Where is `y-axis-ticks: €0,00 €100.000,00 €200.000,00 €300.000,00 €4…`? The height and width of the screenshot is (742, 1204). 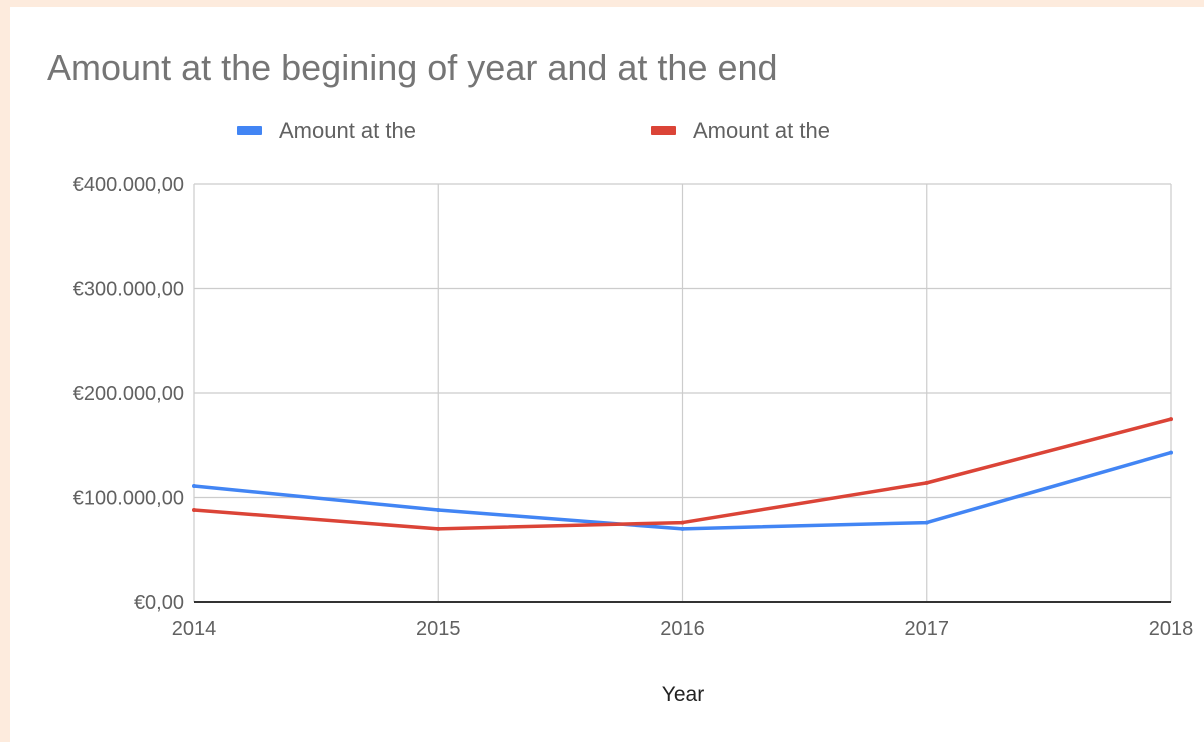 y-axis-ticks: €0,00 €100.000,00 €200.000,00 €300.000,00 €4… is located at coordinates (128, 394).